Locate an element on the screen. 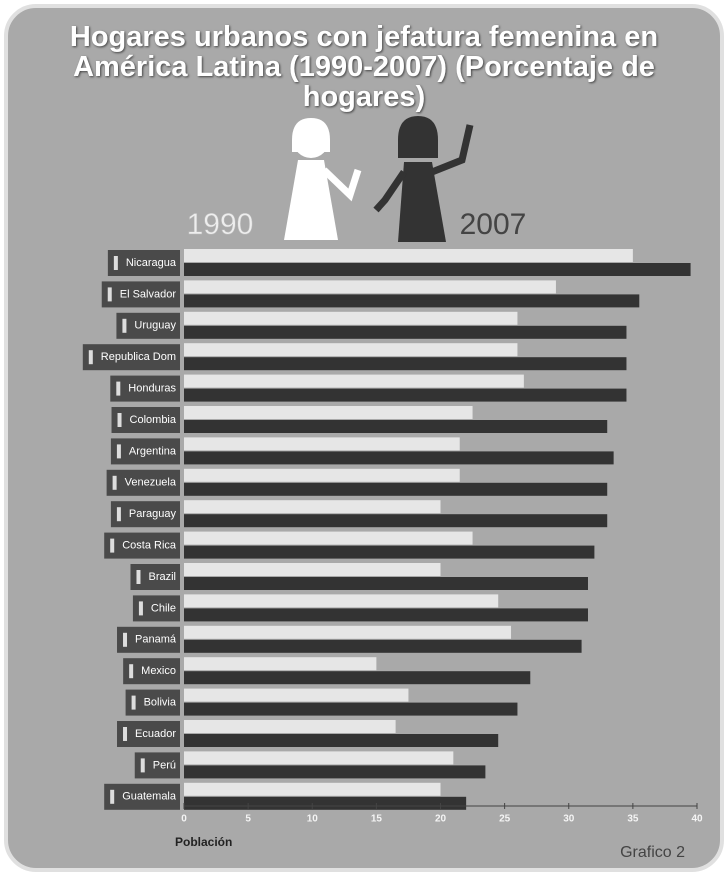  x-tick-label: 15 is located at coordinates (377, 819).